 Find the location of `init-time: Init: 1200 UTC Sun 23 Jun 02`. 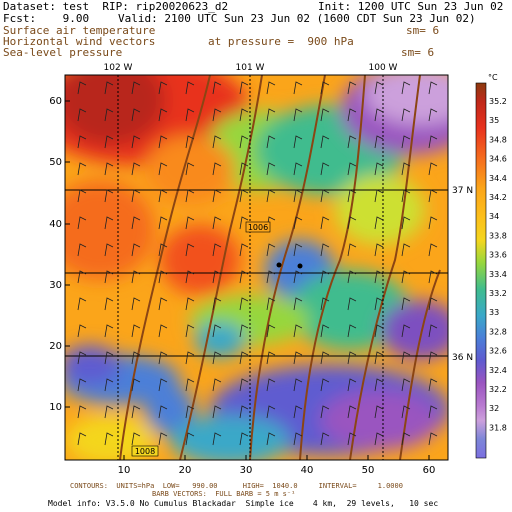

init-time: Init: 1200 UTC Sun 23 Jun 02 is located at coordinates (411, 6).